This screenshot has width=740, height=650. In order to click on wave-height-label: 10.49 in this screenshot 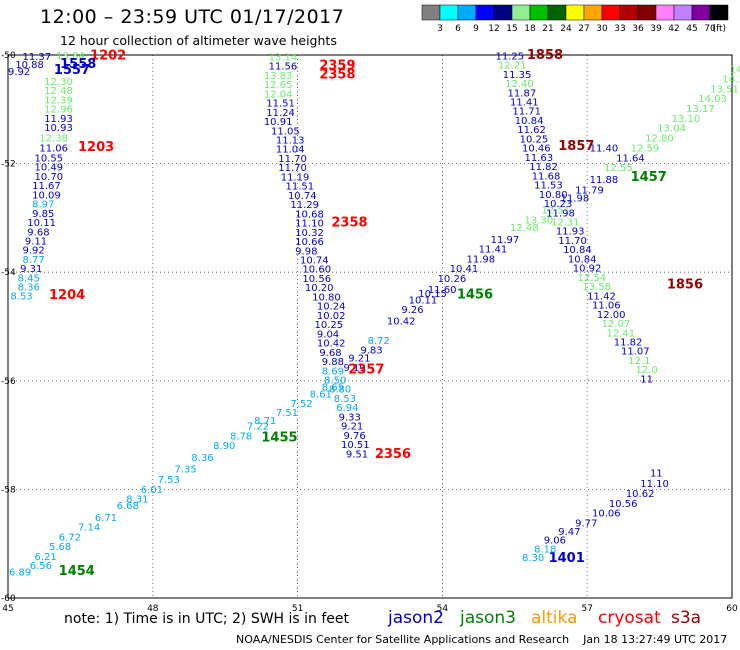, I will do `click(49, 168)`.